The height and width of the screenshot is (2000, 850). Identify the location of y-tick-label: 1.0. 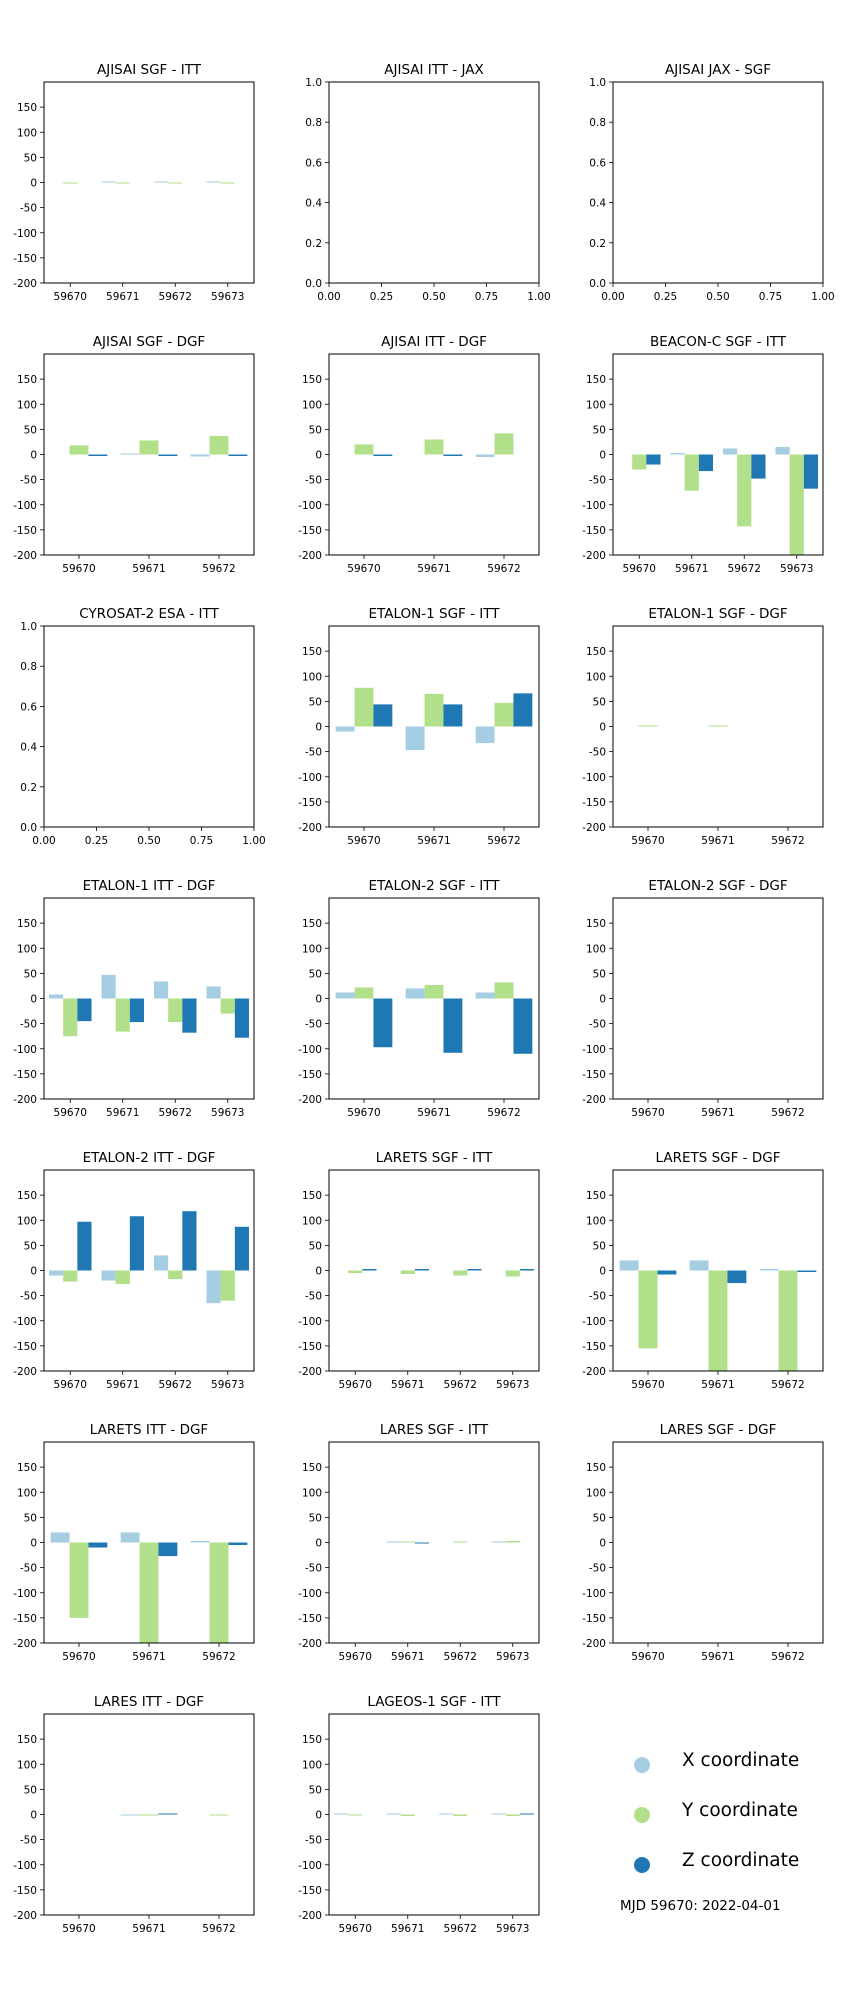
(597, 83).